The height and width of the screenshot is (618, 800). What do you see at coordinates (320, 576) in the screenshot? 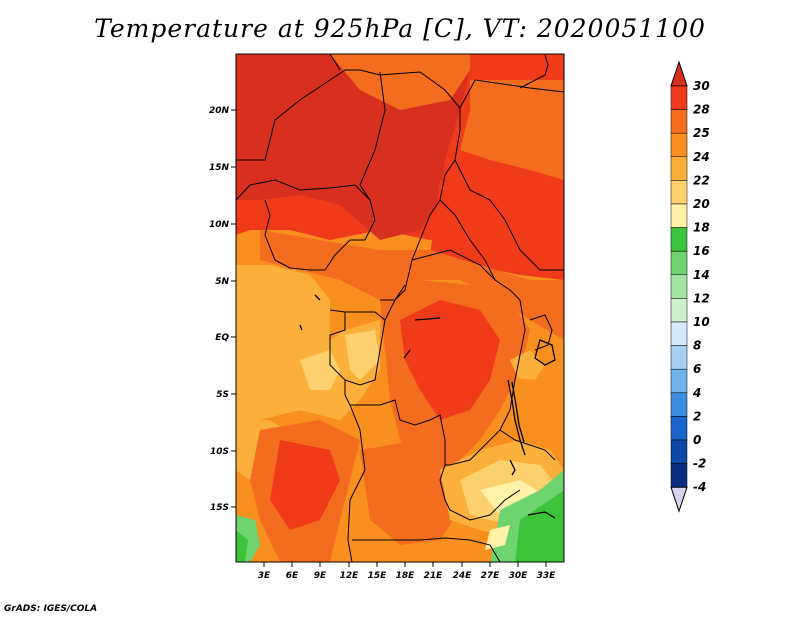
I see `lon-label: 9E` at bounding box center [320, 576].